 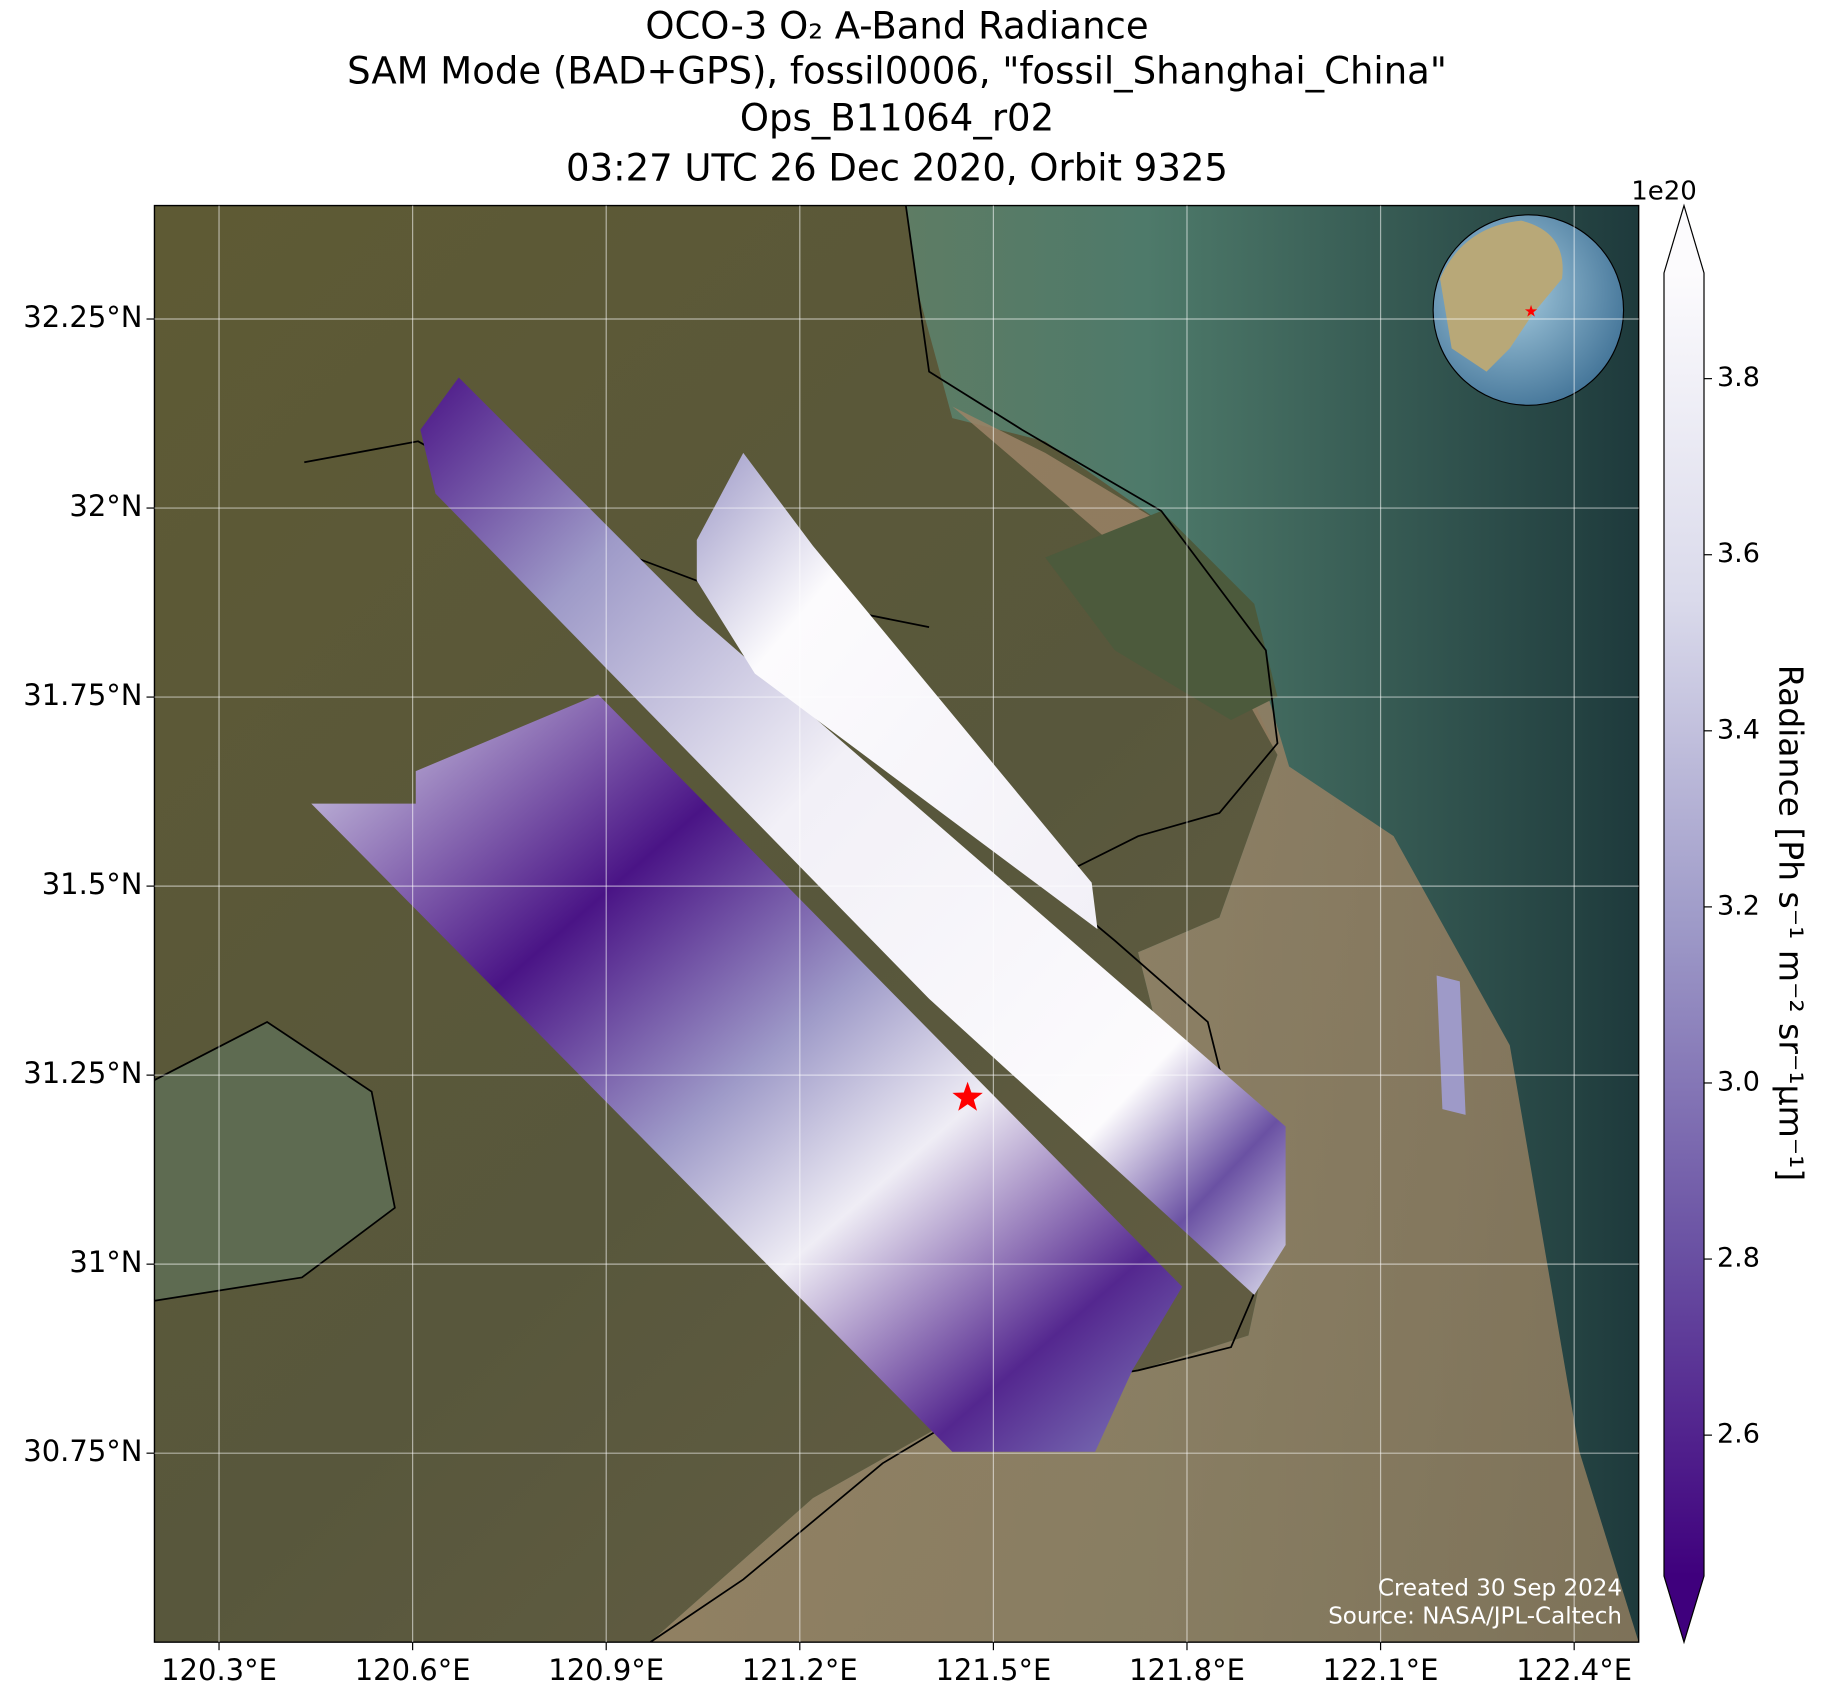 I want to click on chongming-island, so click(x=1161, y=615).